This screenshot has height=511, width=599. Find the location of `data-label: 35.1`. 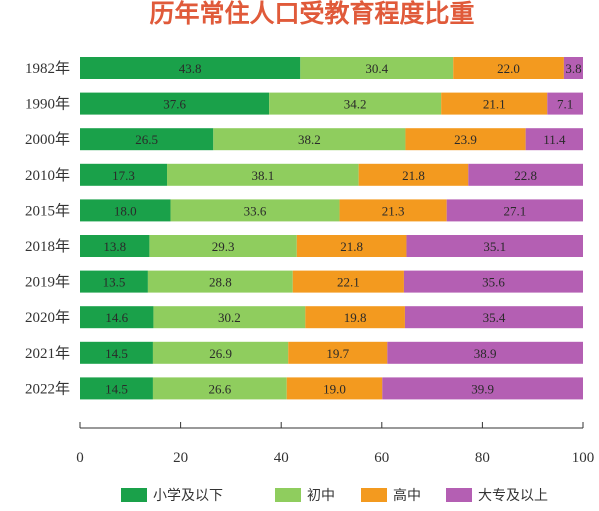

data-label: 35.1 is located at coordinates (494, 246).